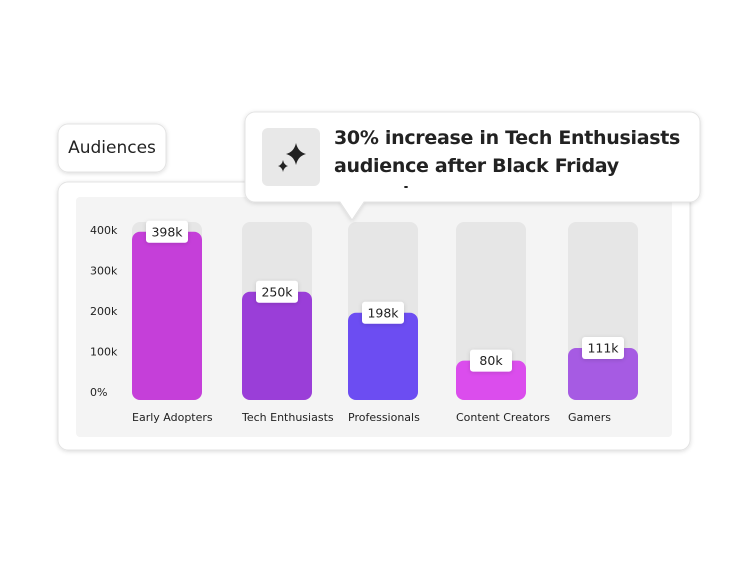 The image size is (750, 563). What do you see at coordinates (104, 311) in the screenshot?
I see `y-tick-label: 200k` at bounding box center [104, 311].